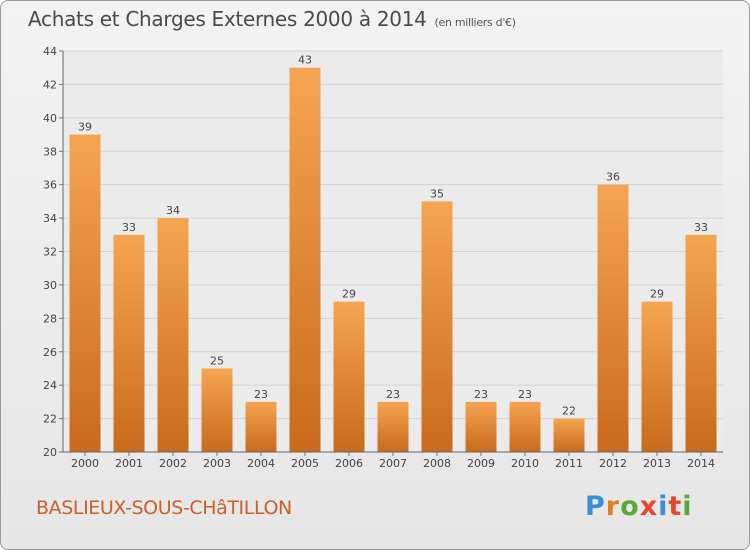 The height and width of the screenshot is (550, 750). What do you see at coordinates (305, 463) in the screenshot?
I see `x-tick-label: 2005` at bounding box center [305, 463].